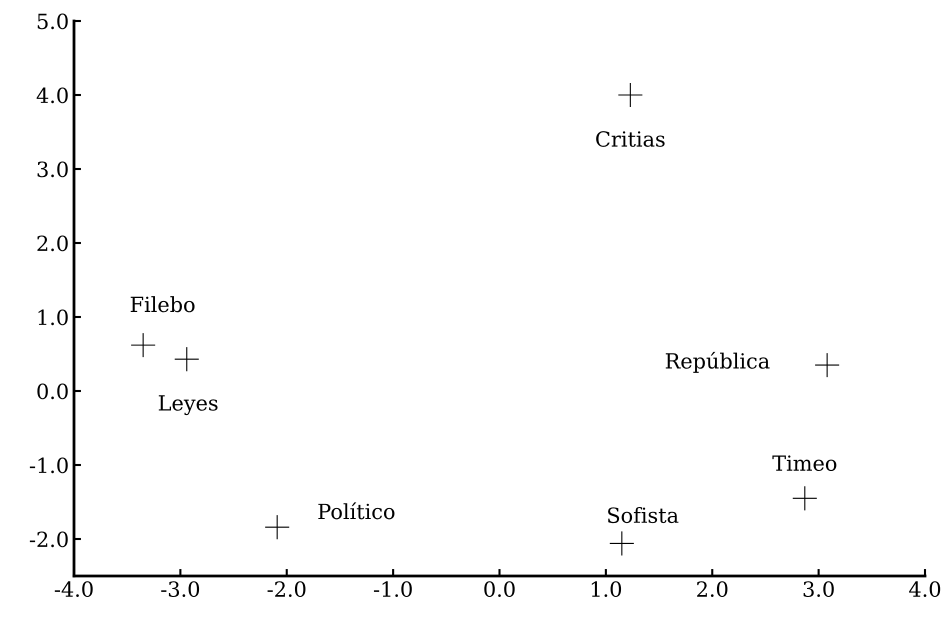 The height and width of the screenshot is (618, 944). What do you see at coordinates (499, 589) in the screenshot?
I see `x-tick-label: 0.0` at bounding box center [499, 589].